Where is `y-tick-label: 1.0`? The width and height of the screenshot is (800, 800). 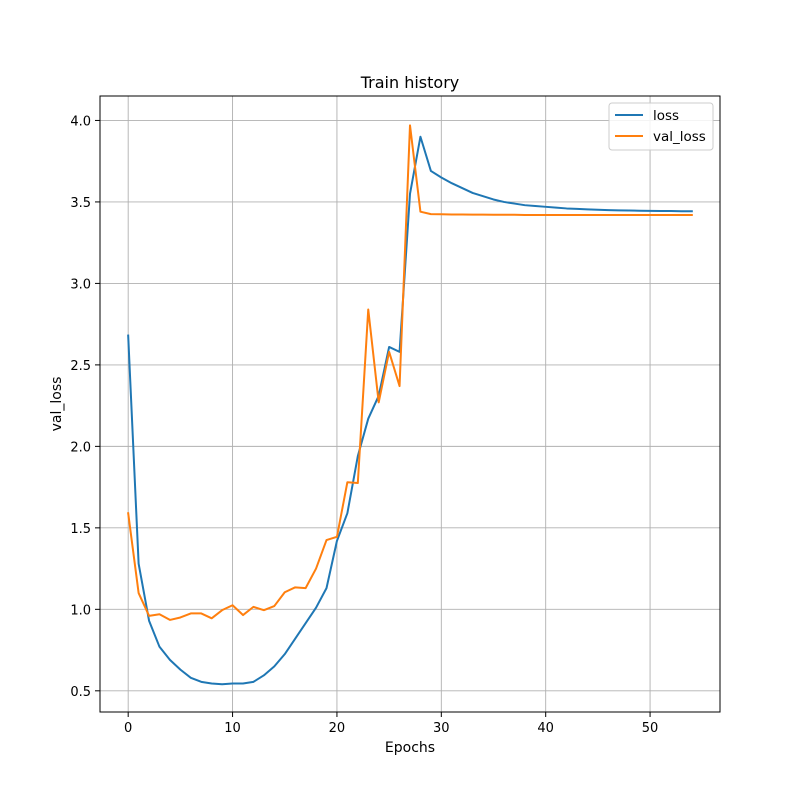 y-tick-label: 1.0 is located at coordinates (80, 610).